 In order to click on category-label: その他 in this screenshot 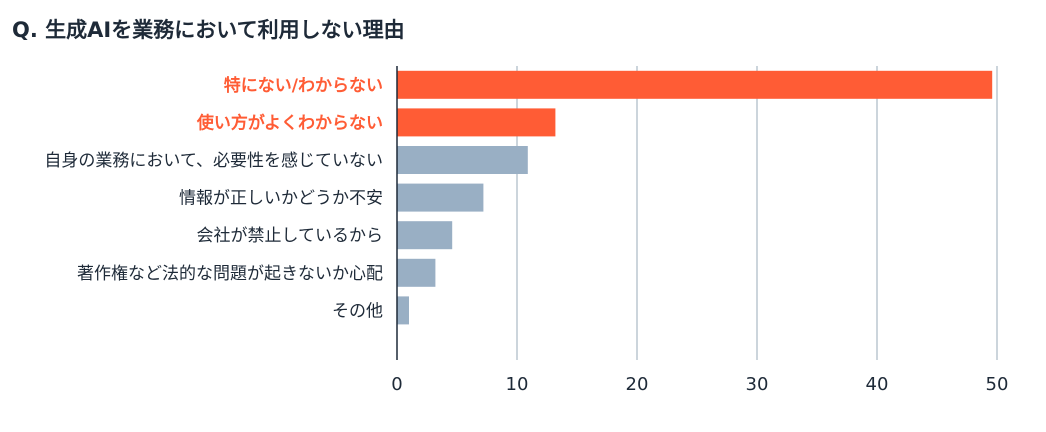, I will do `click(357, 311)`.